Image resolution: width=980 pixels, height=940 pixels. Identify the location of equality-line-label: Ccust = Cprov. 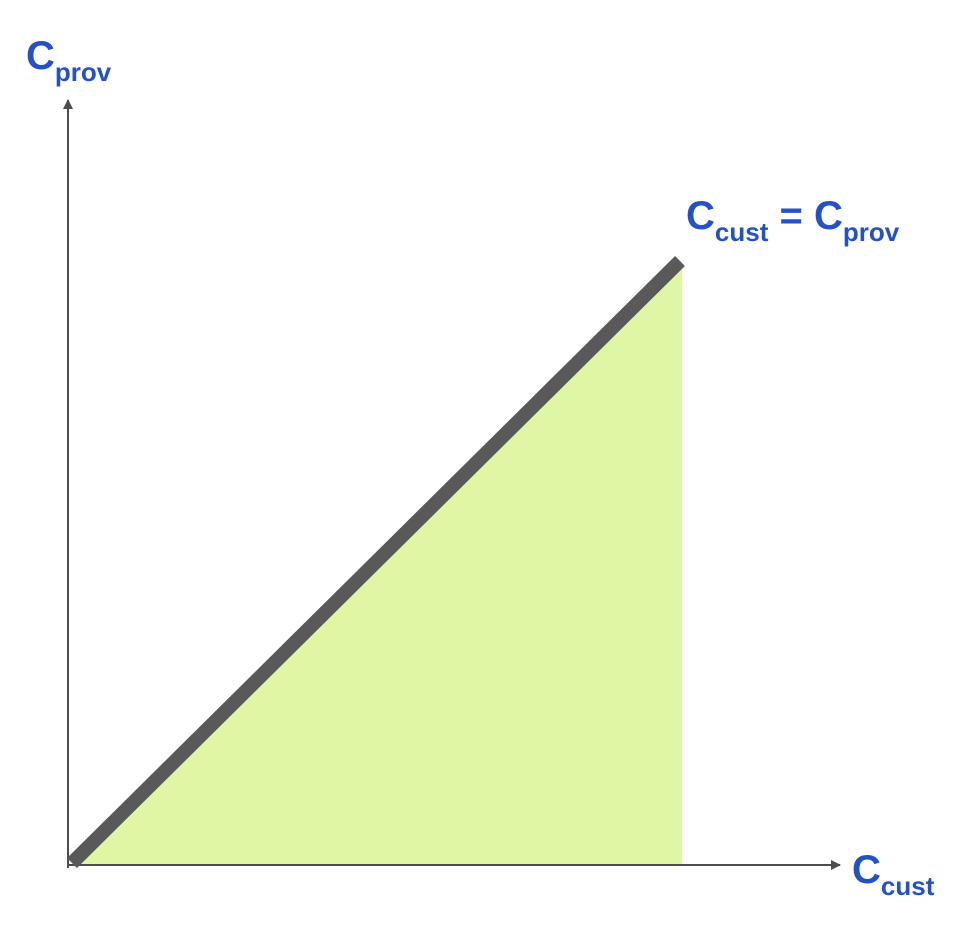
(792, 219).